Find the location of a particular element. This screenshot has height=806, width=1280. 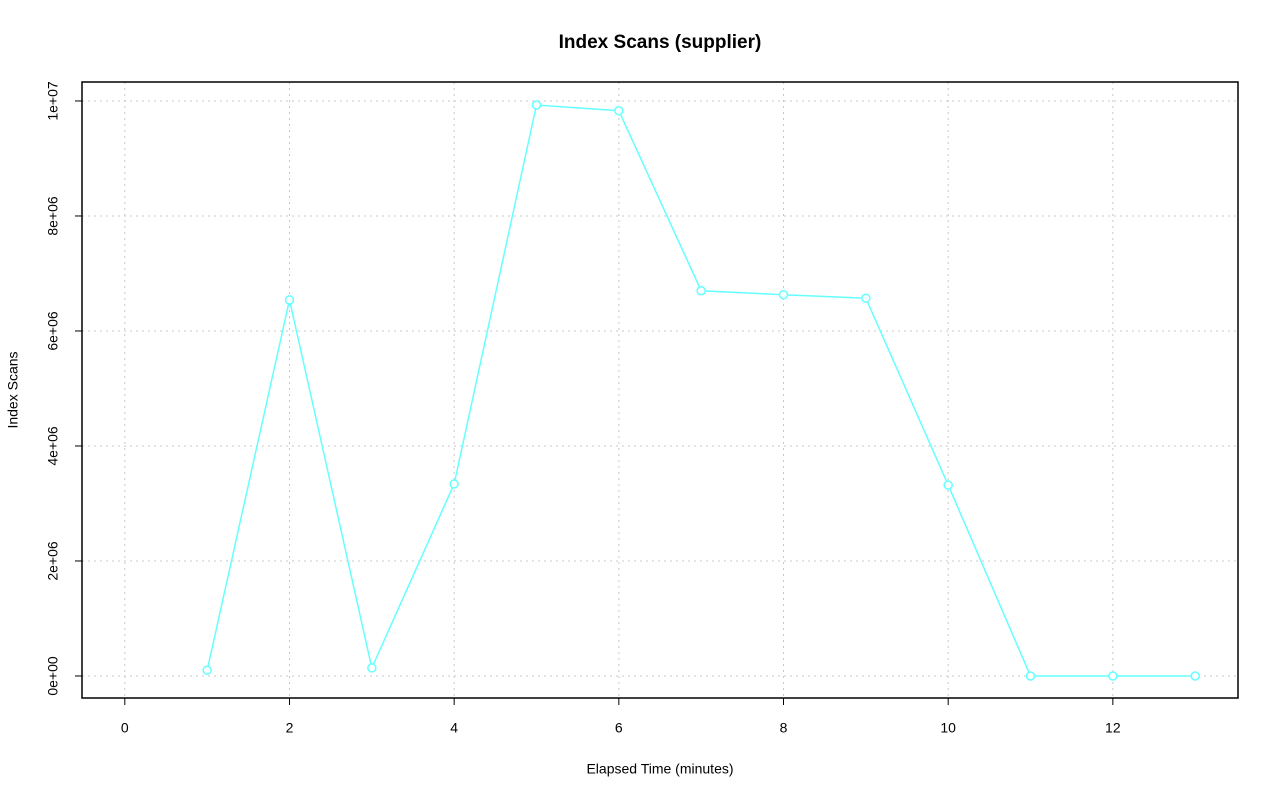

x-tick-label: 0 is located at coordinates (125, 728).